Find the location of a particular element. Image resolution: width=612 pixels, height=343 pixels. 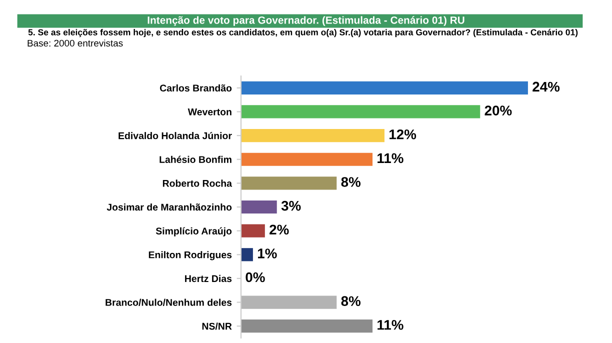

y-tick-label: Josimar de Maranhãozinho is located at coordinates (169, 207).